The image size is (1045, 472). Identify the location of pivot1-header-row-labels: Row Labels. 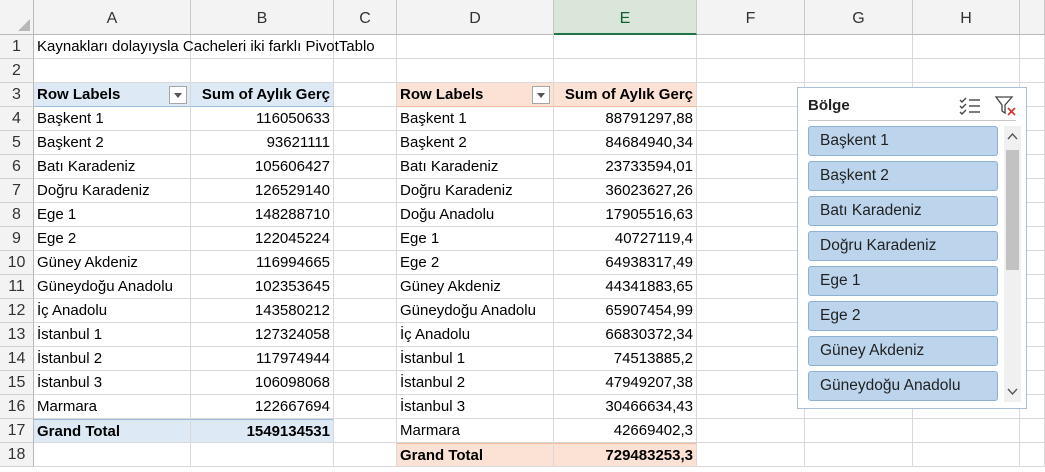
(112, 95).